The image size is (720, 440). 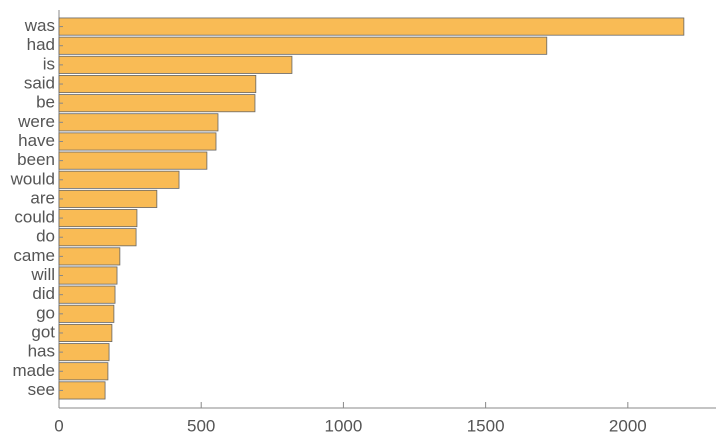 What do you see at coordinates (41, 351) in the screenshot?
I see `y-tick-label: has` at bounding box center [41, 351].